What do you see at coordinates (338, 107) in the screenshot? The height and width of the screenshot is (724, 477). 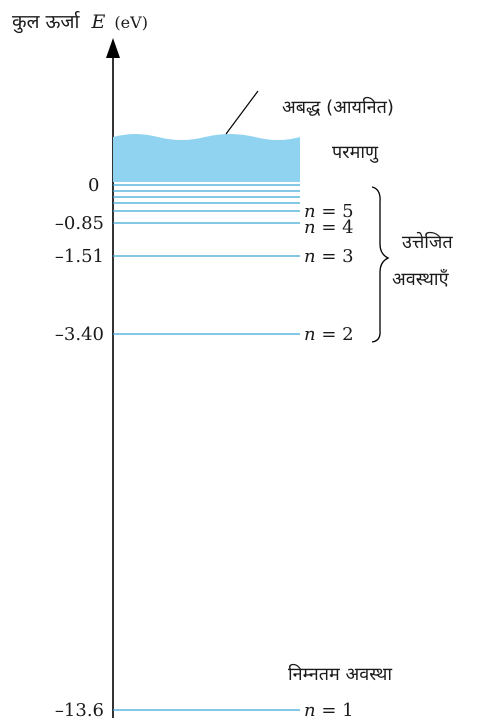 I see `unbound-label-line1: अबद्ध (आयनित)` at bounding box center [338, 107].